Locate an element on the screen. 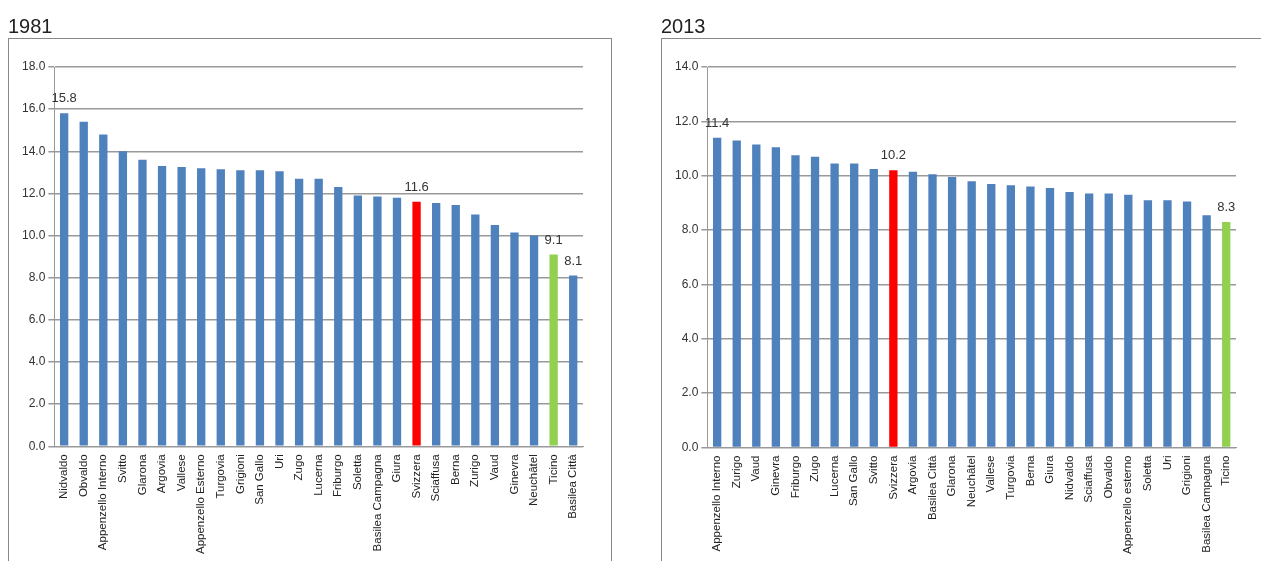  x-tick-label: Lucerna is located at coordinates (317, 474).